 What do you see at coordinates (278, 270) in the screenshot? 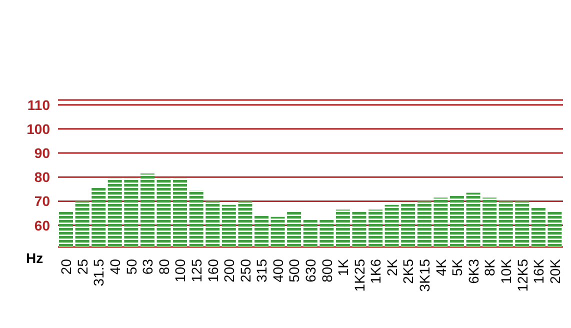
I see `x-tick-label: 400` at bounding box center [278, 270].